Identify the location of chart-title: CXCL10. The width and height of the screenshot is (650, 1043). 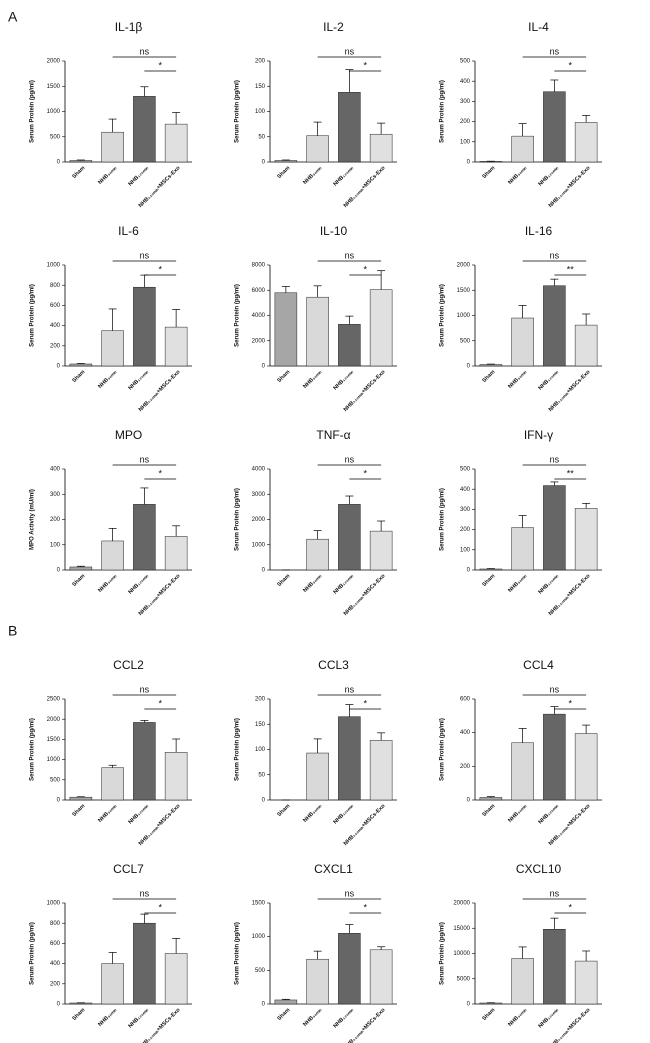
(539, 869).